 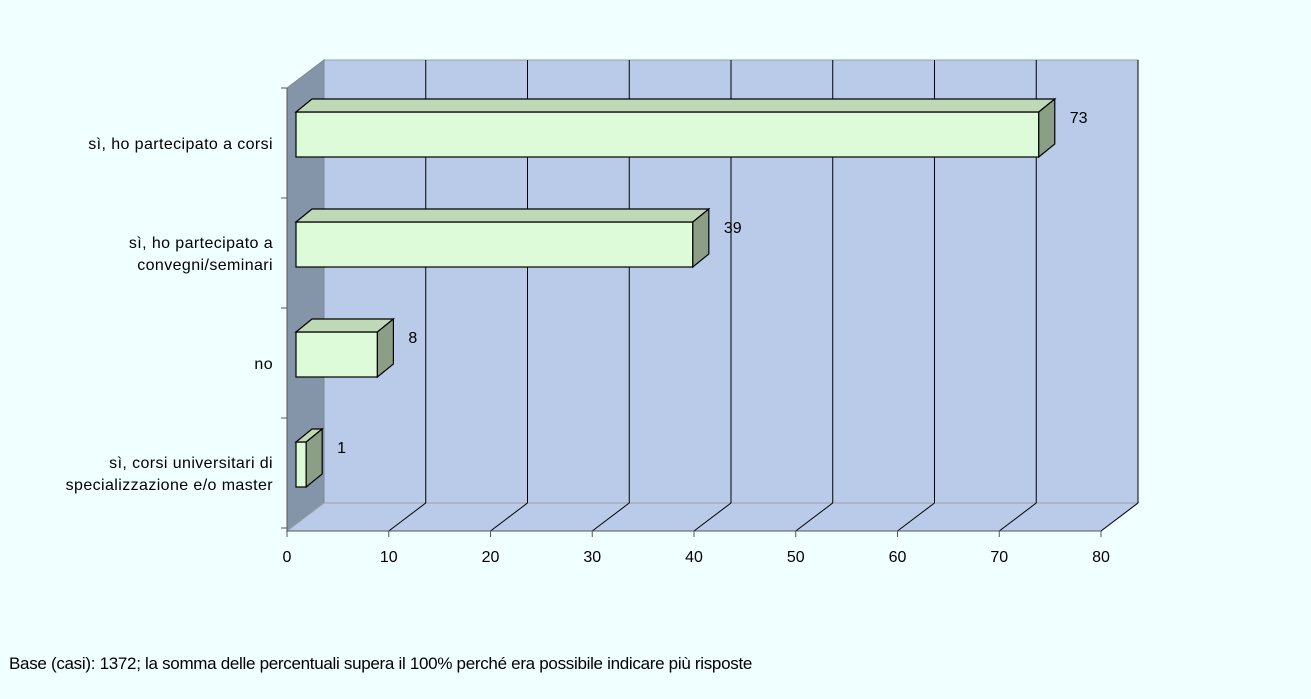 I want to click on x-tick-label: 80, so click(x=1101, y=557).